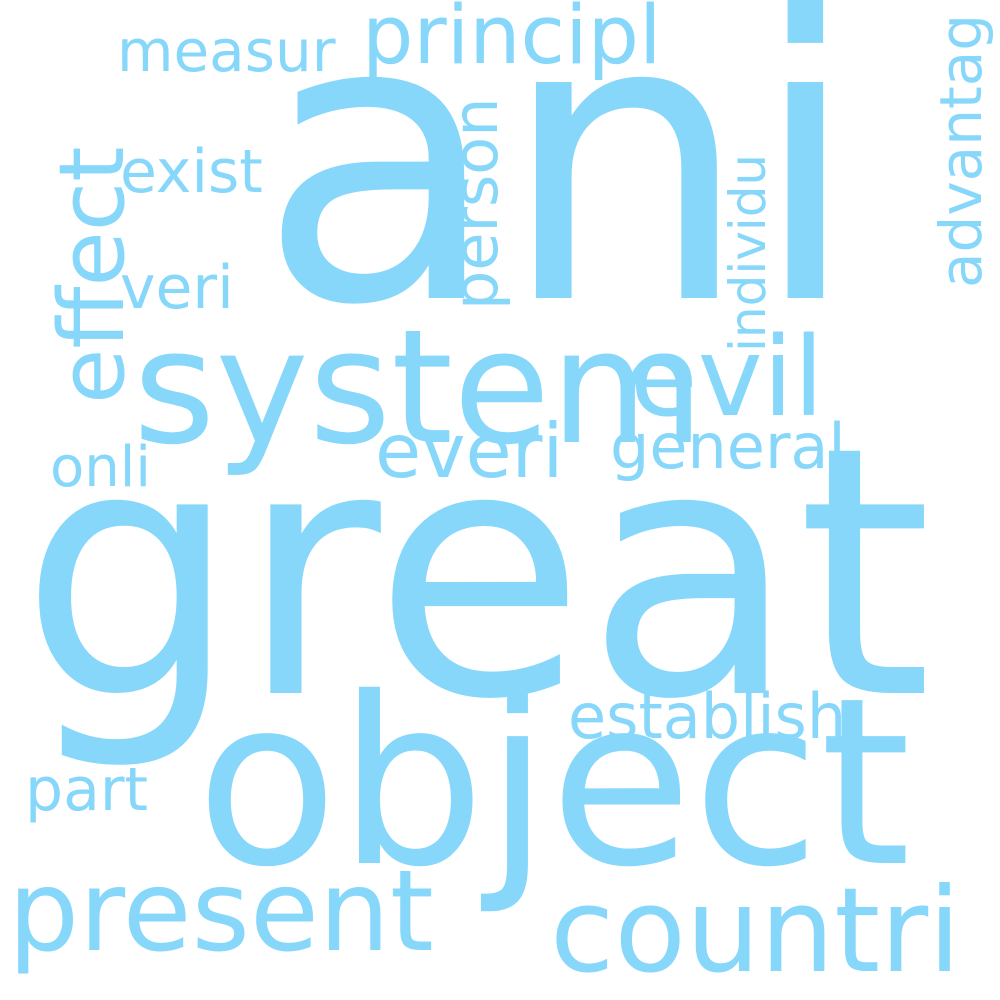 This screenshot has height=1000, width=1000. Describe the element at coordinates (755, 930) in the screenshot. I see `word-countri: countri` at that location.